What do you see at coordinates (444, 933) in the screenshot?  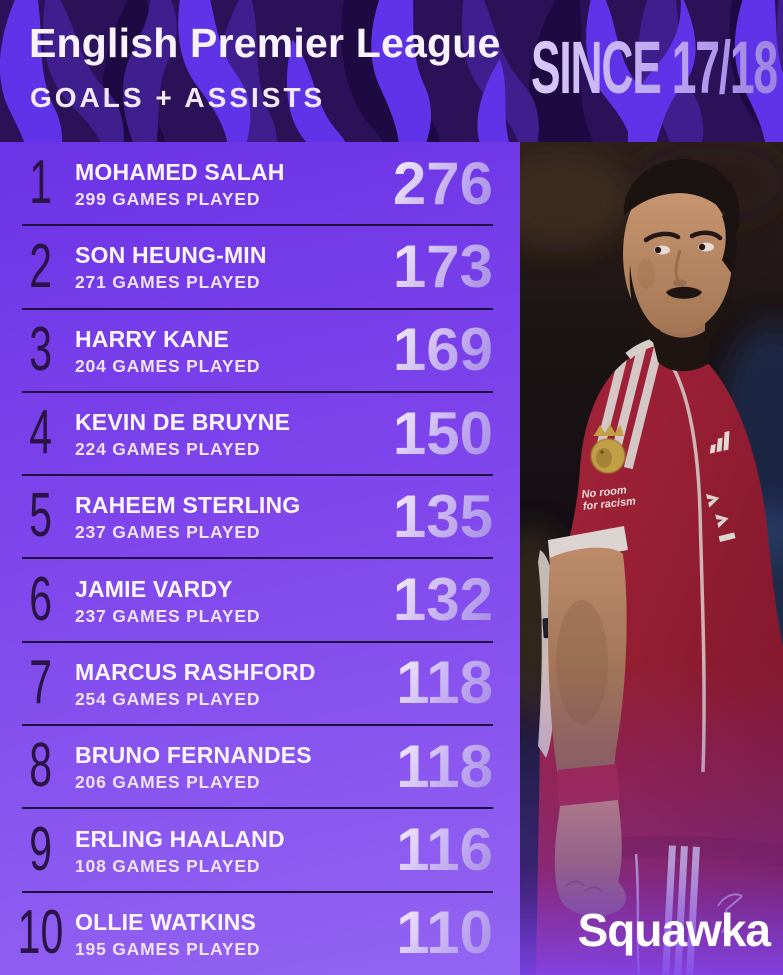 I see `goals-assists-value: 110` at bounding box center [444, 933].